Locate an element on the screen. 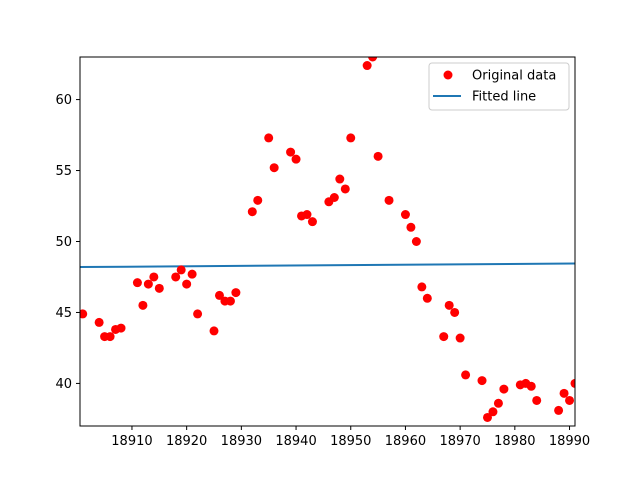 The image size is (638, 477). x-tick-label: 18960 is located at coordinates (405, 441).